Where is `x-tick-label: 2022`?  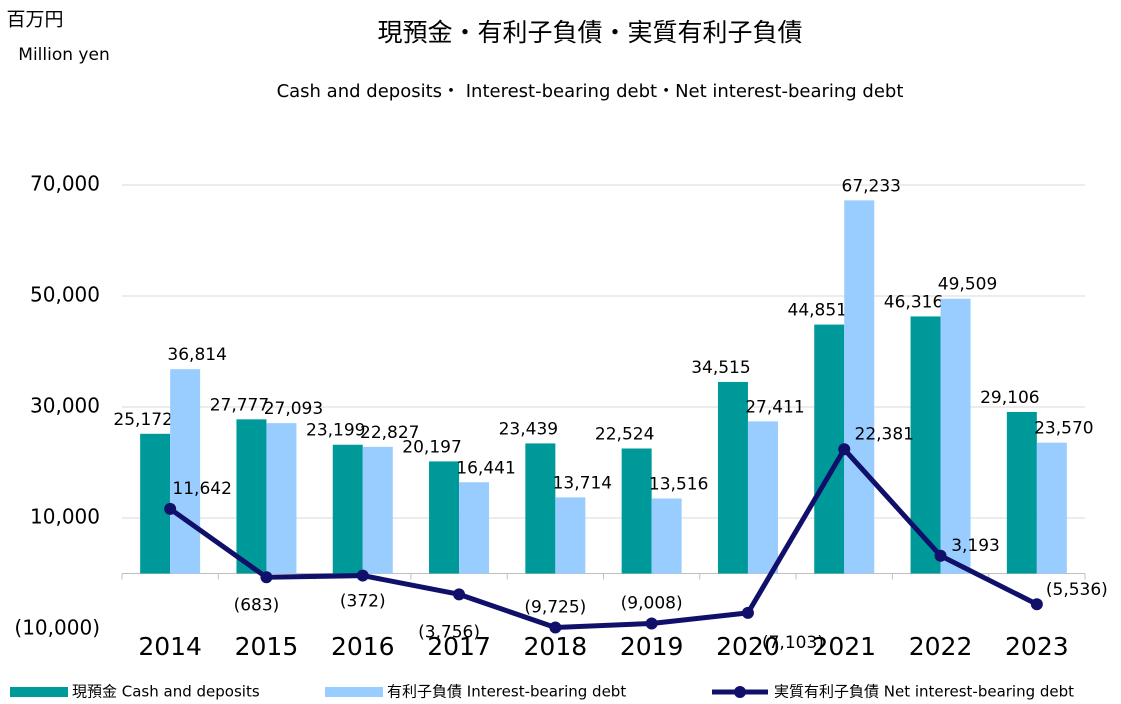 x-tick-label: 2022 is located at coordinates (941, 646).